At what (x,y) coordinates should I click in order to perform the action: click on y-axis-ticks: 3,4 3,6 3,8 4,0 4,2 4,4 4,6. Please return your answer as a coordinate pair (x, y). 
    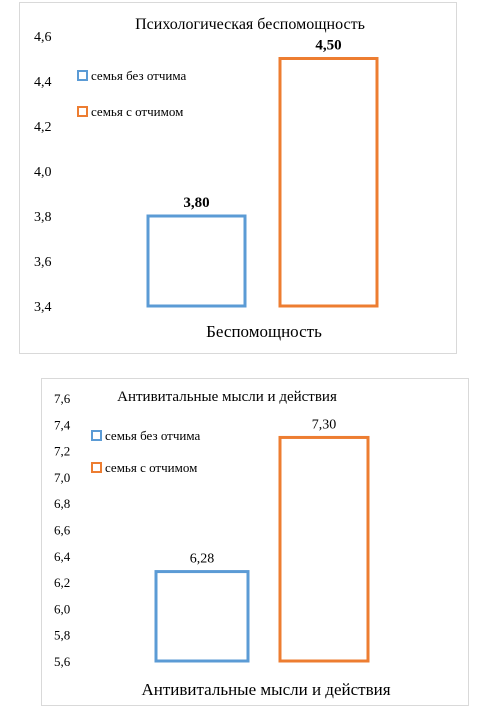
    Looking at the image, I should click on (43, 172).